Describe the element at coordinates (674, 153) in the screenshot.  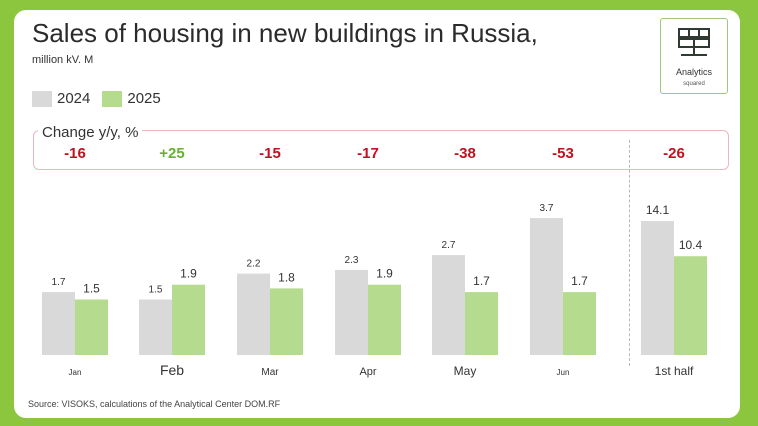
I see `change-value-1st-half: -26` at that location.